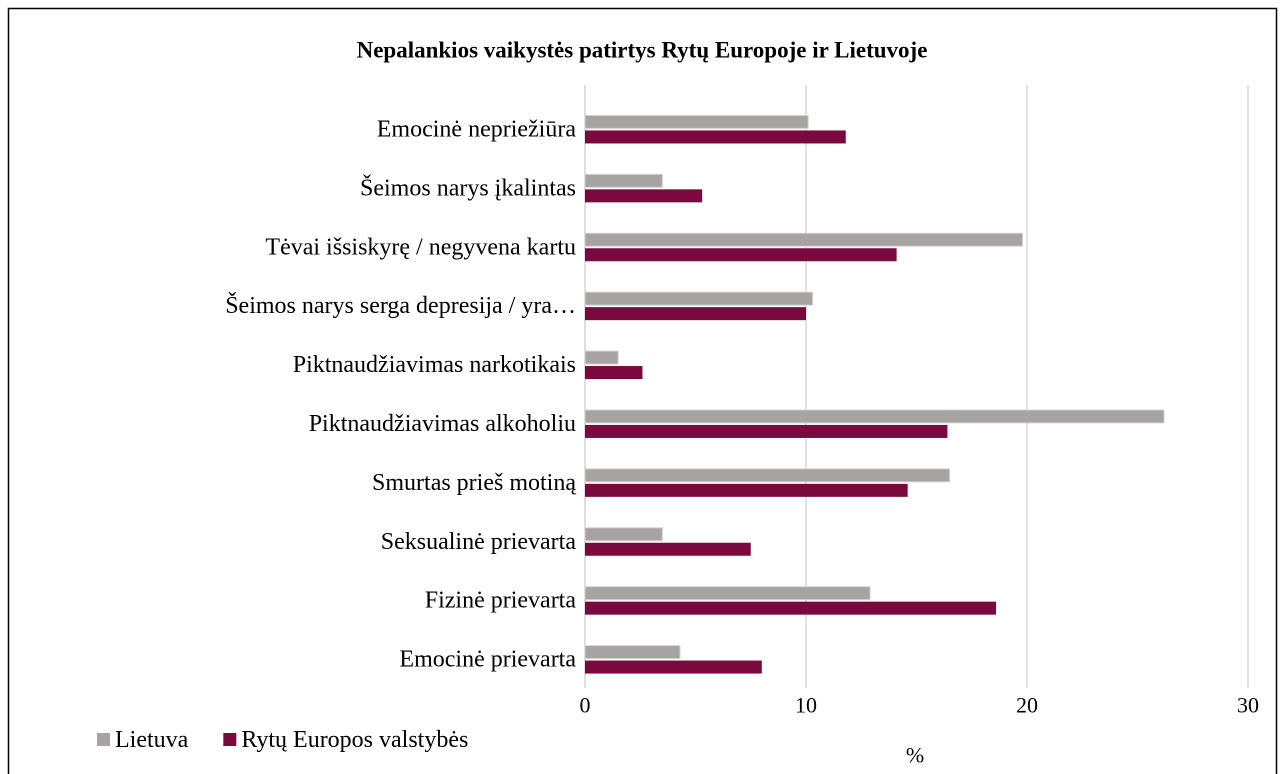 The width and height of the screenshot is (1285, 774). What do you see at coordinates (806, 705) in the screenshot?
I see `x-tick-label: 10` at bounding box center [806, 705].